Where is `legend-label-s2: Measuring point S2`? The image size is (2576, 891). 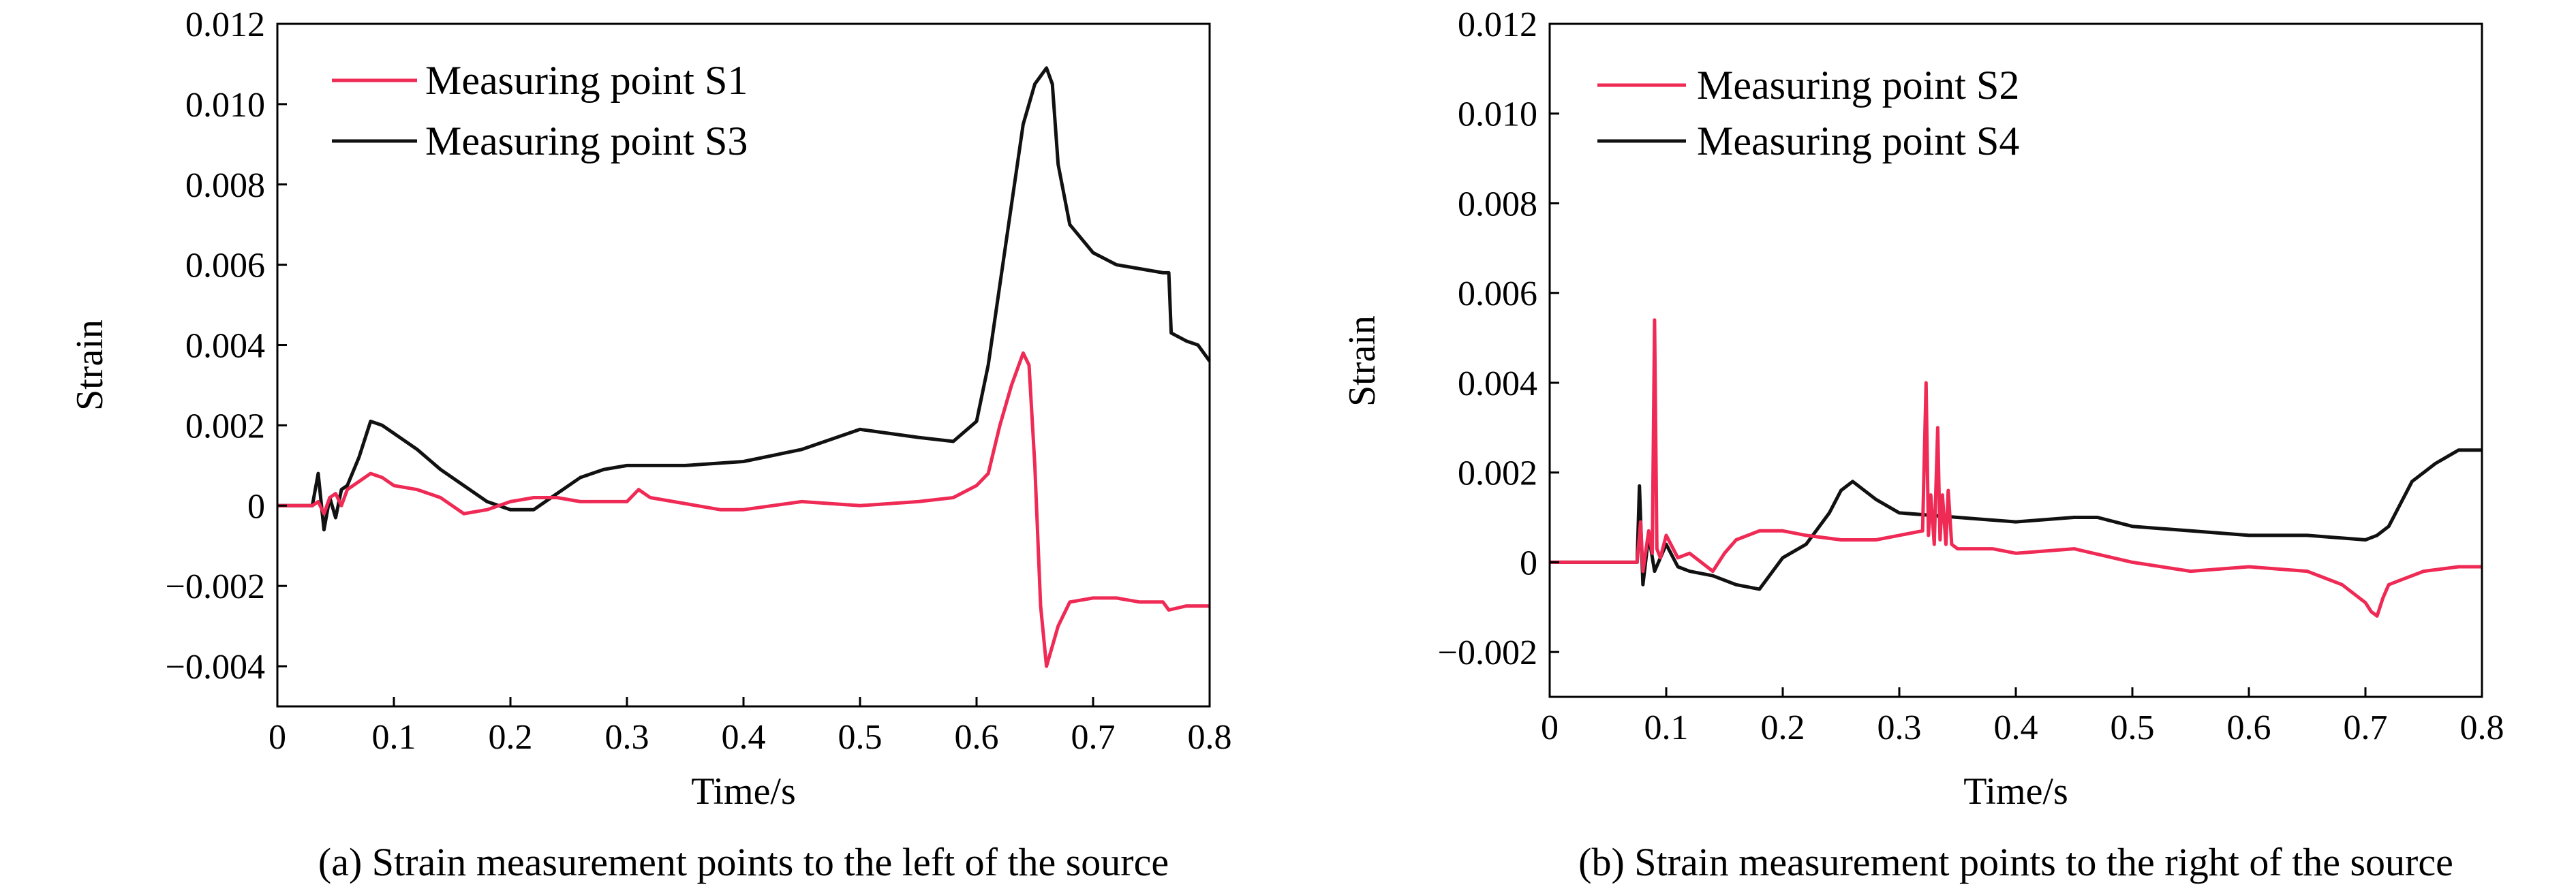
legend-label-s2: Measuring point S2 is located at coordinates (1858, 85).